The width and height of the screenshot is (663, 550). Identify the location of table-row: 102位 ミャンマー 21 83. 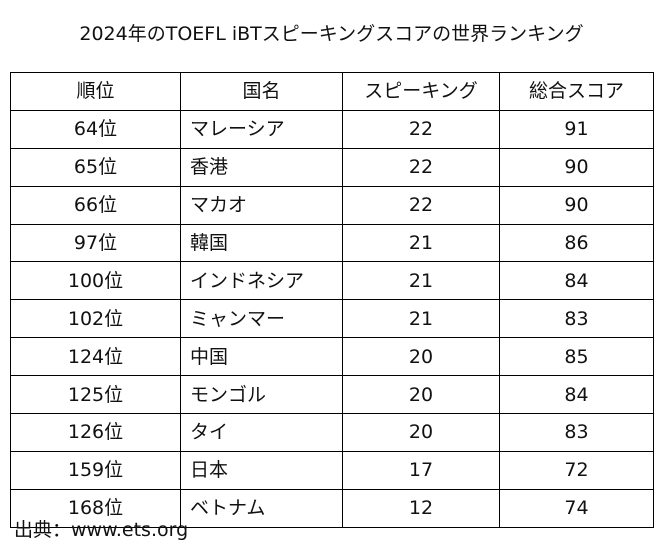
(332, 319).